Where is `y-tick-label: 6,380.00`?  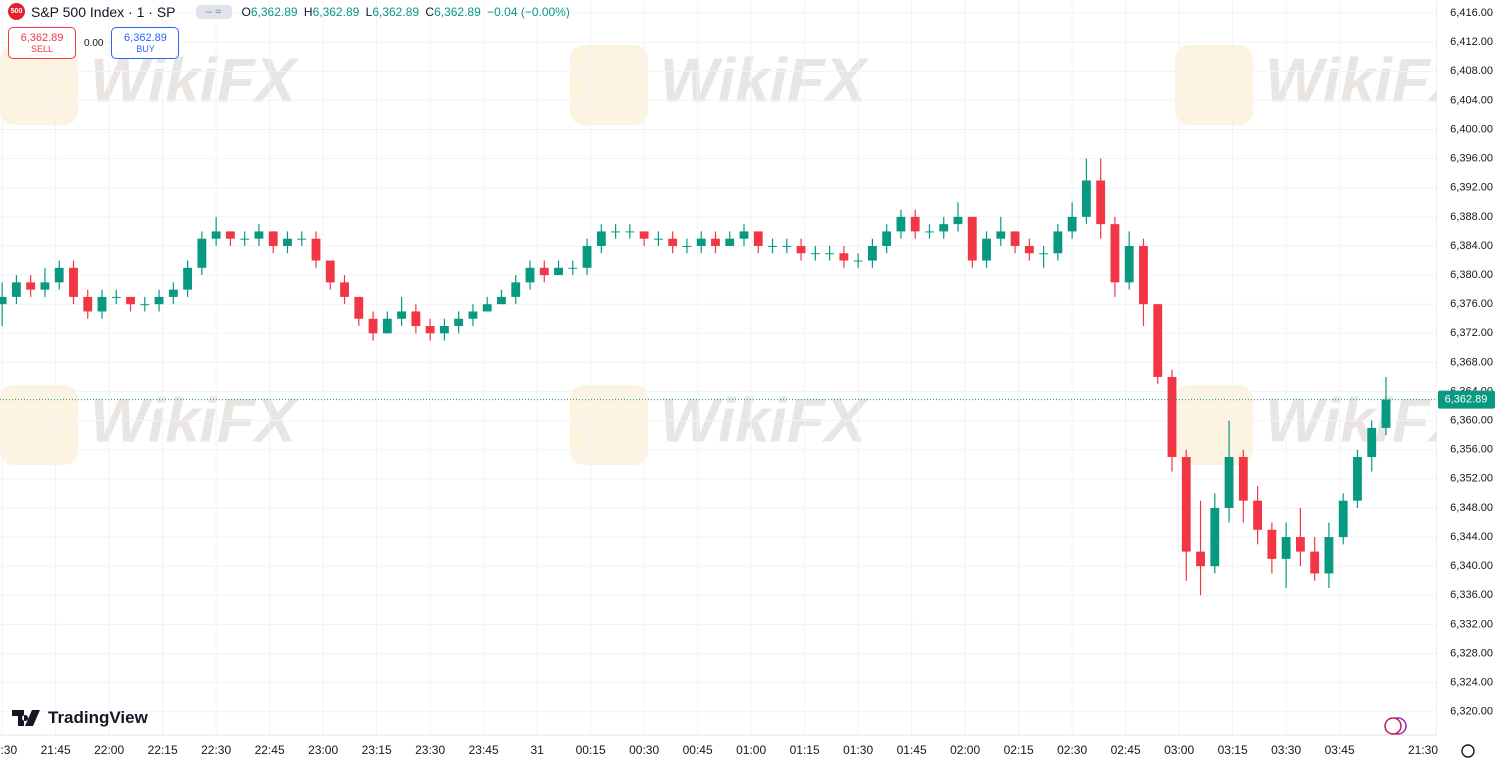 y-tick-label: 6,380.00 is located at coordinates (1471, 275).